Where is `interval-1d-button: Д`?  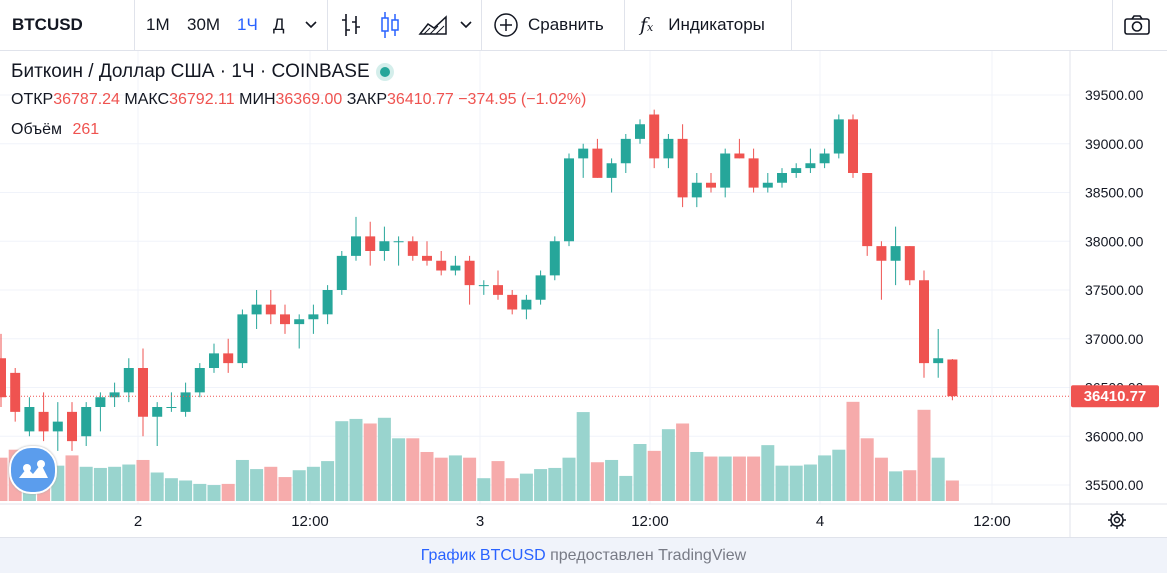
interval-1d-button: Д is located at coordinates (279, 24).